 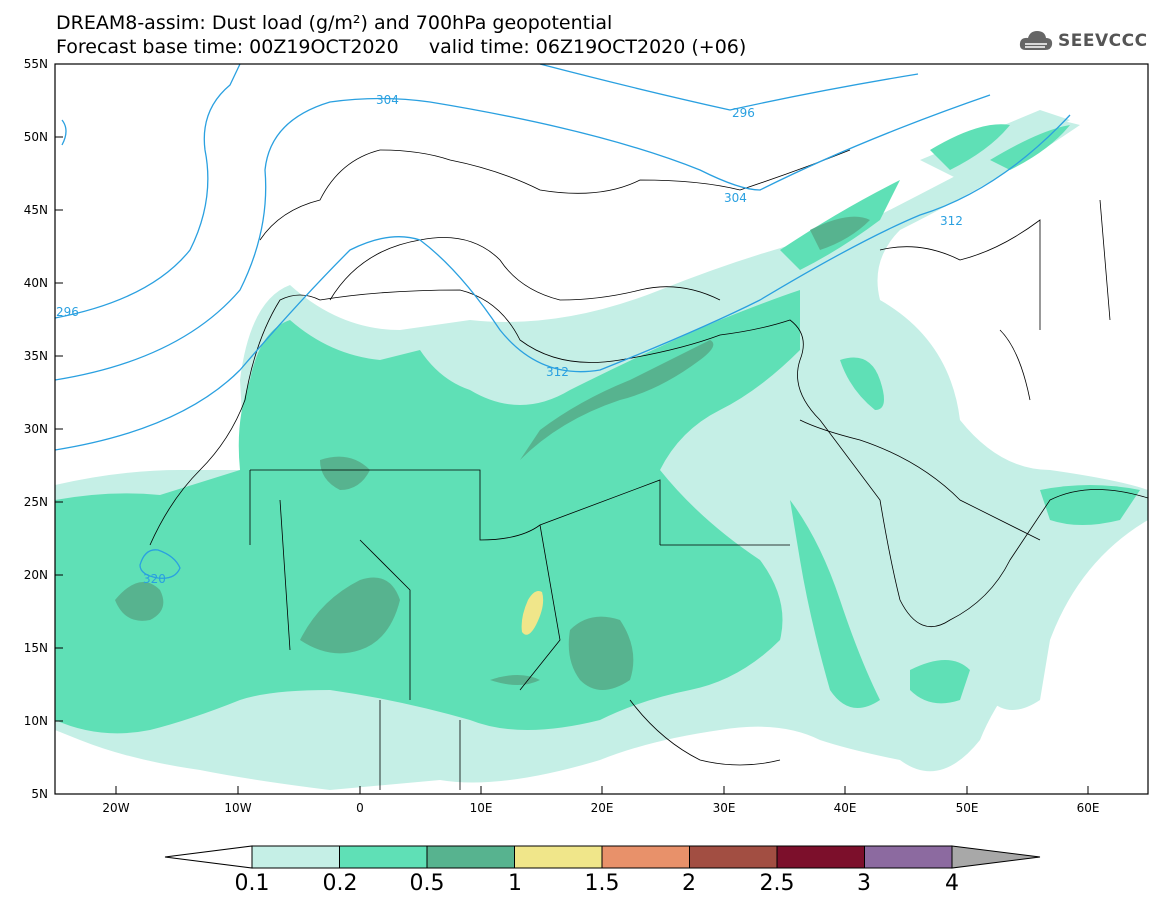 What do you see at coordinates (238, 808) in the screenshot?
I see `lon-label: 10W` at bounding box center [238, 808].